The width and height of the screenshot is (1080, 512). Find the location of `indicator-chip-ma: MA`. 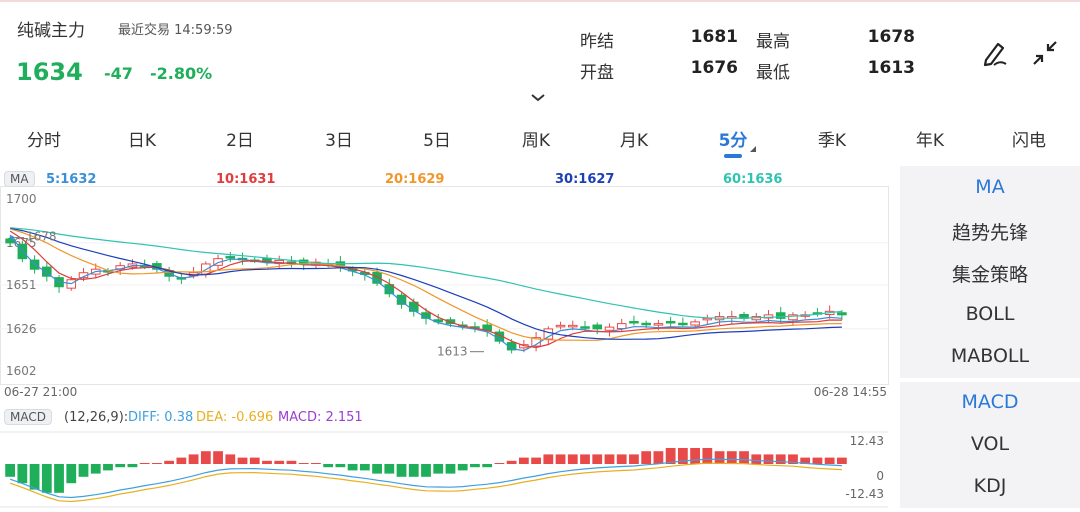

indicator-chip-ma: MA is located at coordinates (19, 179).